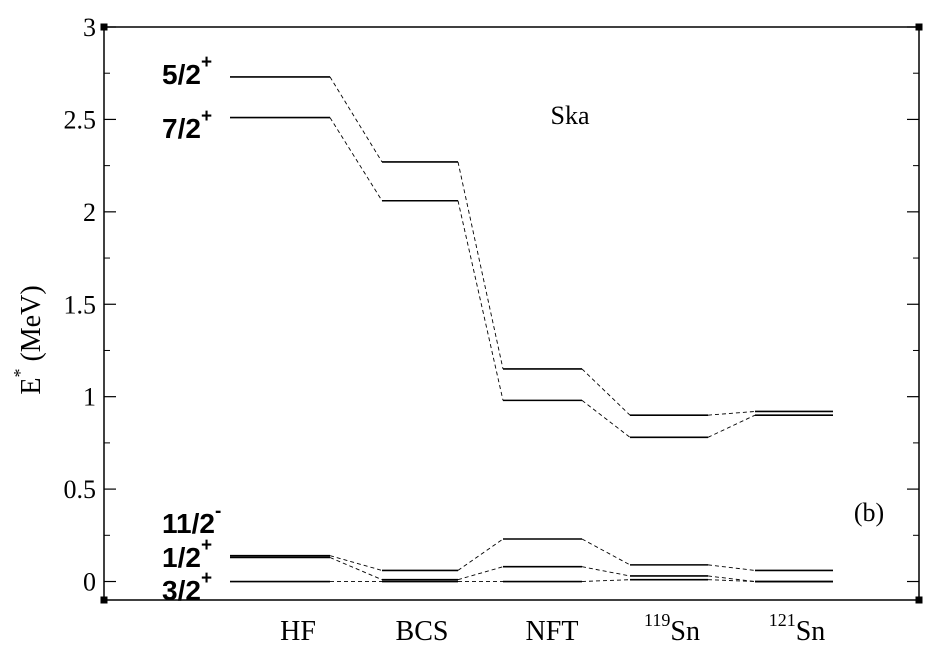 This screenshot has width=935, height=651. What do you see at coordinates (191, 520) in the screenshot?
I see `state-label: 11/2-` at bounding box center [191, 520].